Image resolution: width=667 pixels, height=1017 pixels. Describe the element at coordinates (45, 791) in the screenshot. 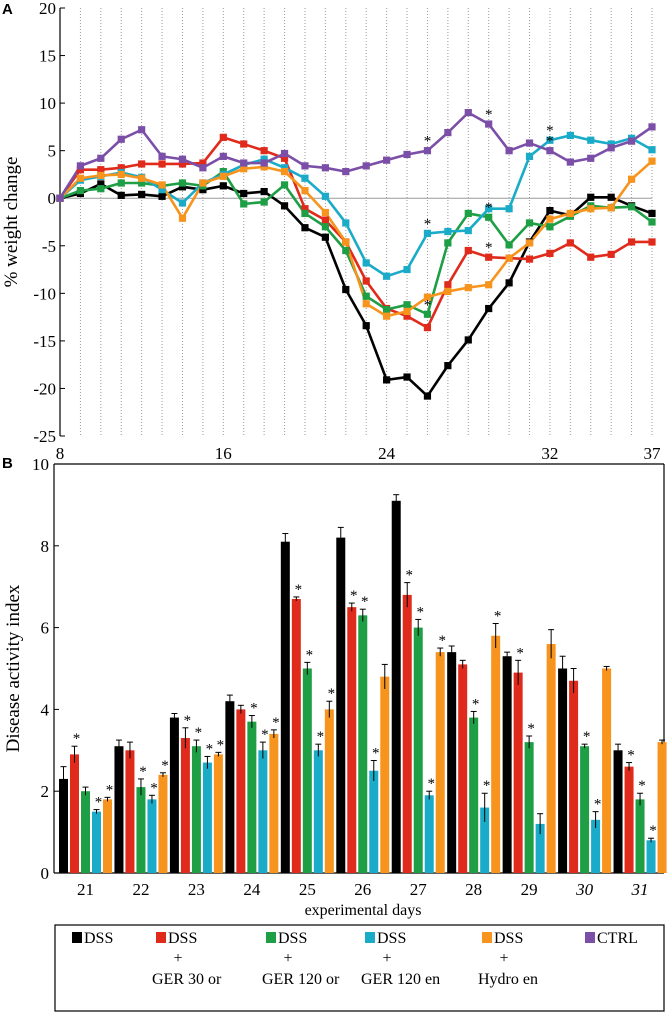

I see `y-tick-label: 2` at that location.